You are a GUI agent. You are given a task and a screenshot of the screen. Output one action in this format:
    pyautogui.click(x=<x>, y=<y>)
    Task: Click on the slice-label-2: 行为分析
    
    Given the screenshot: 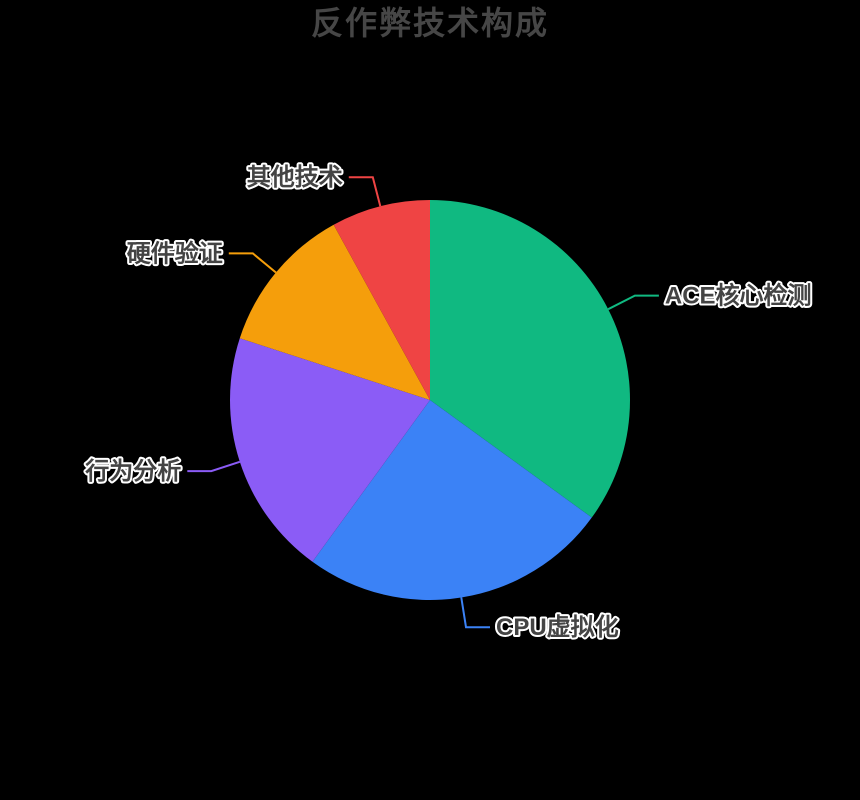 What is the action you would take?
    pyautogui.click(x=132, y=471)
    